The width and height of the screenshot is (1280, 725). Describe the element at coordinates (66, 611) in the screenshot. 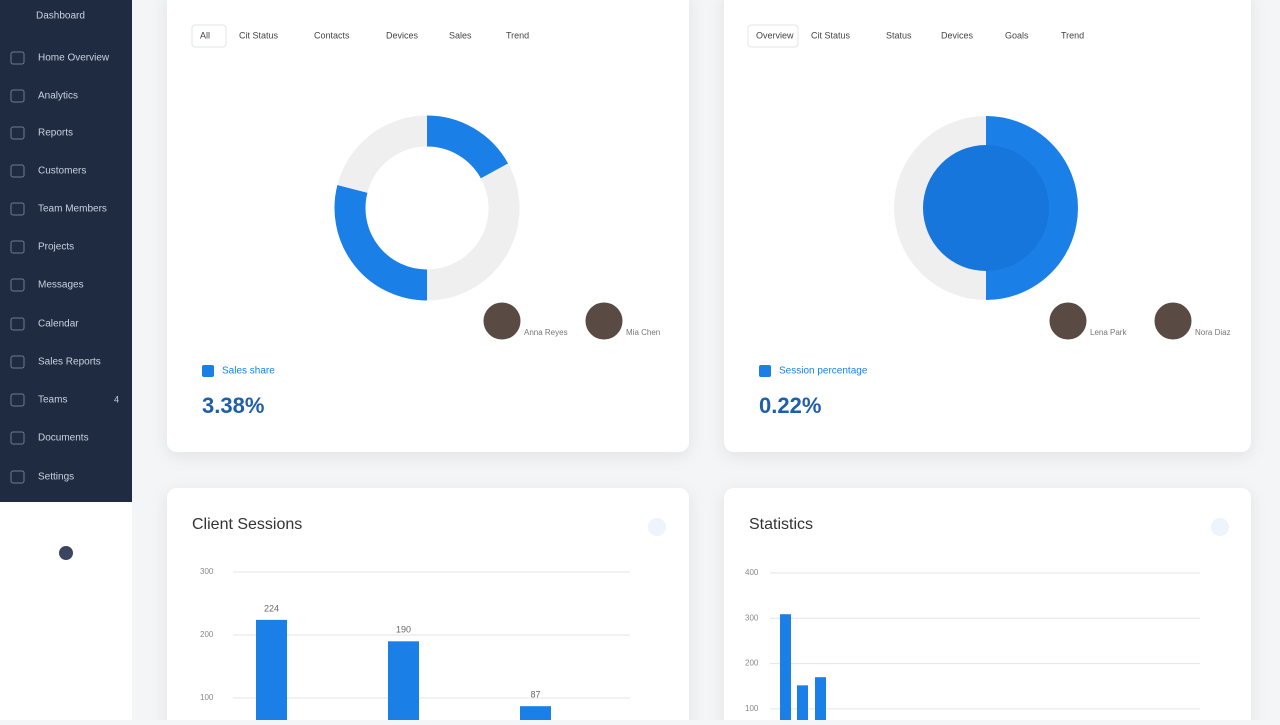

I see `sidebar-footer` at that location.